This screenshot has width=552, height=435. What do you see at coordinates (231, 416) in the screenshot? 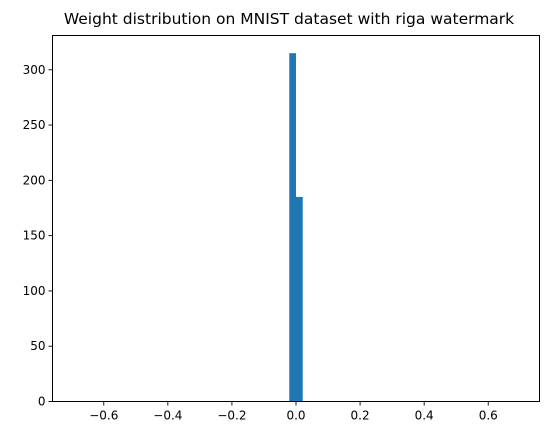
I see `x-tick-label: −0.2` at bounding box center [231, 416].